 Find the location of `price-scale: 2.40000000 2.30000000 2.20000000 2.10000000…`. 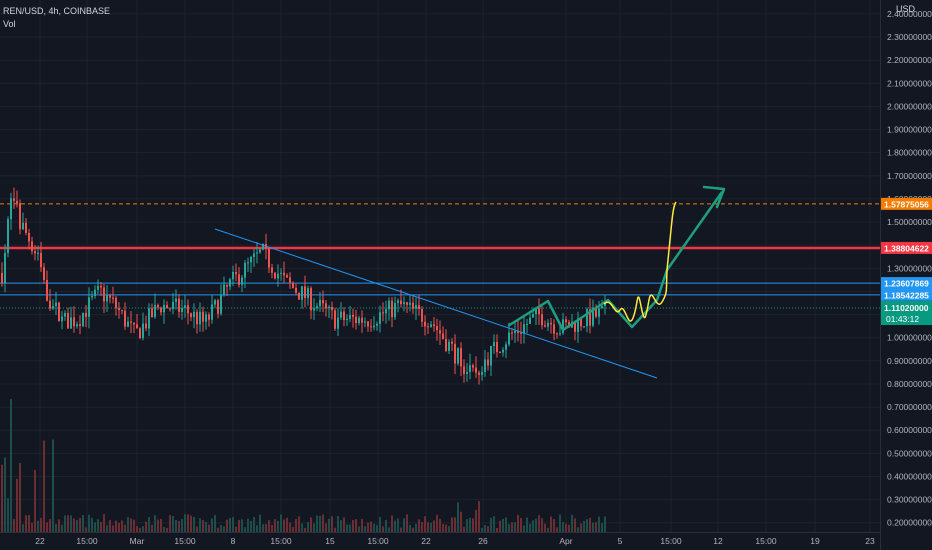

price-scale: 2.40000000 2.30000000 2.20000000 2.10000000… is located at coordinates (909, 268).